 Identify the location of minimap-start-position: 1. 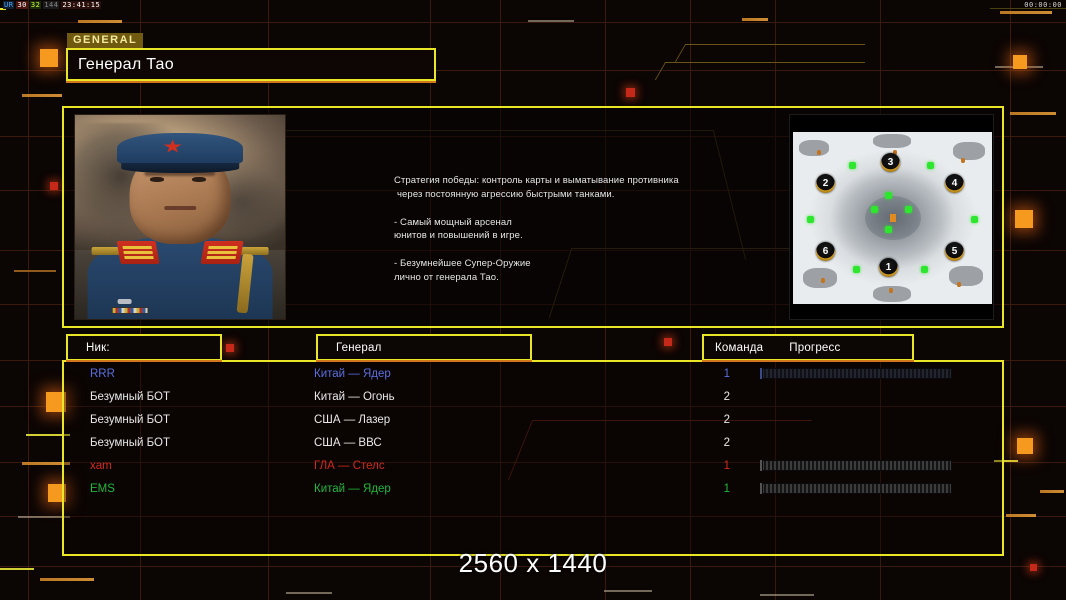
(888, 267).